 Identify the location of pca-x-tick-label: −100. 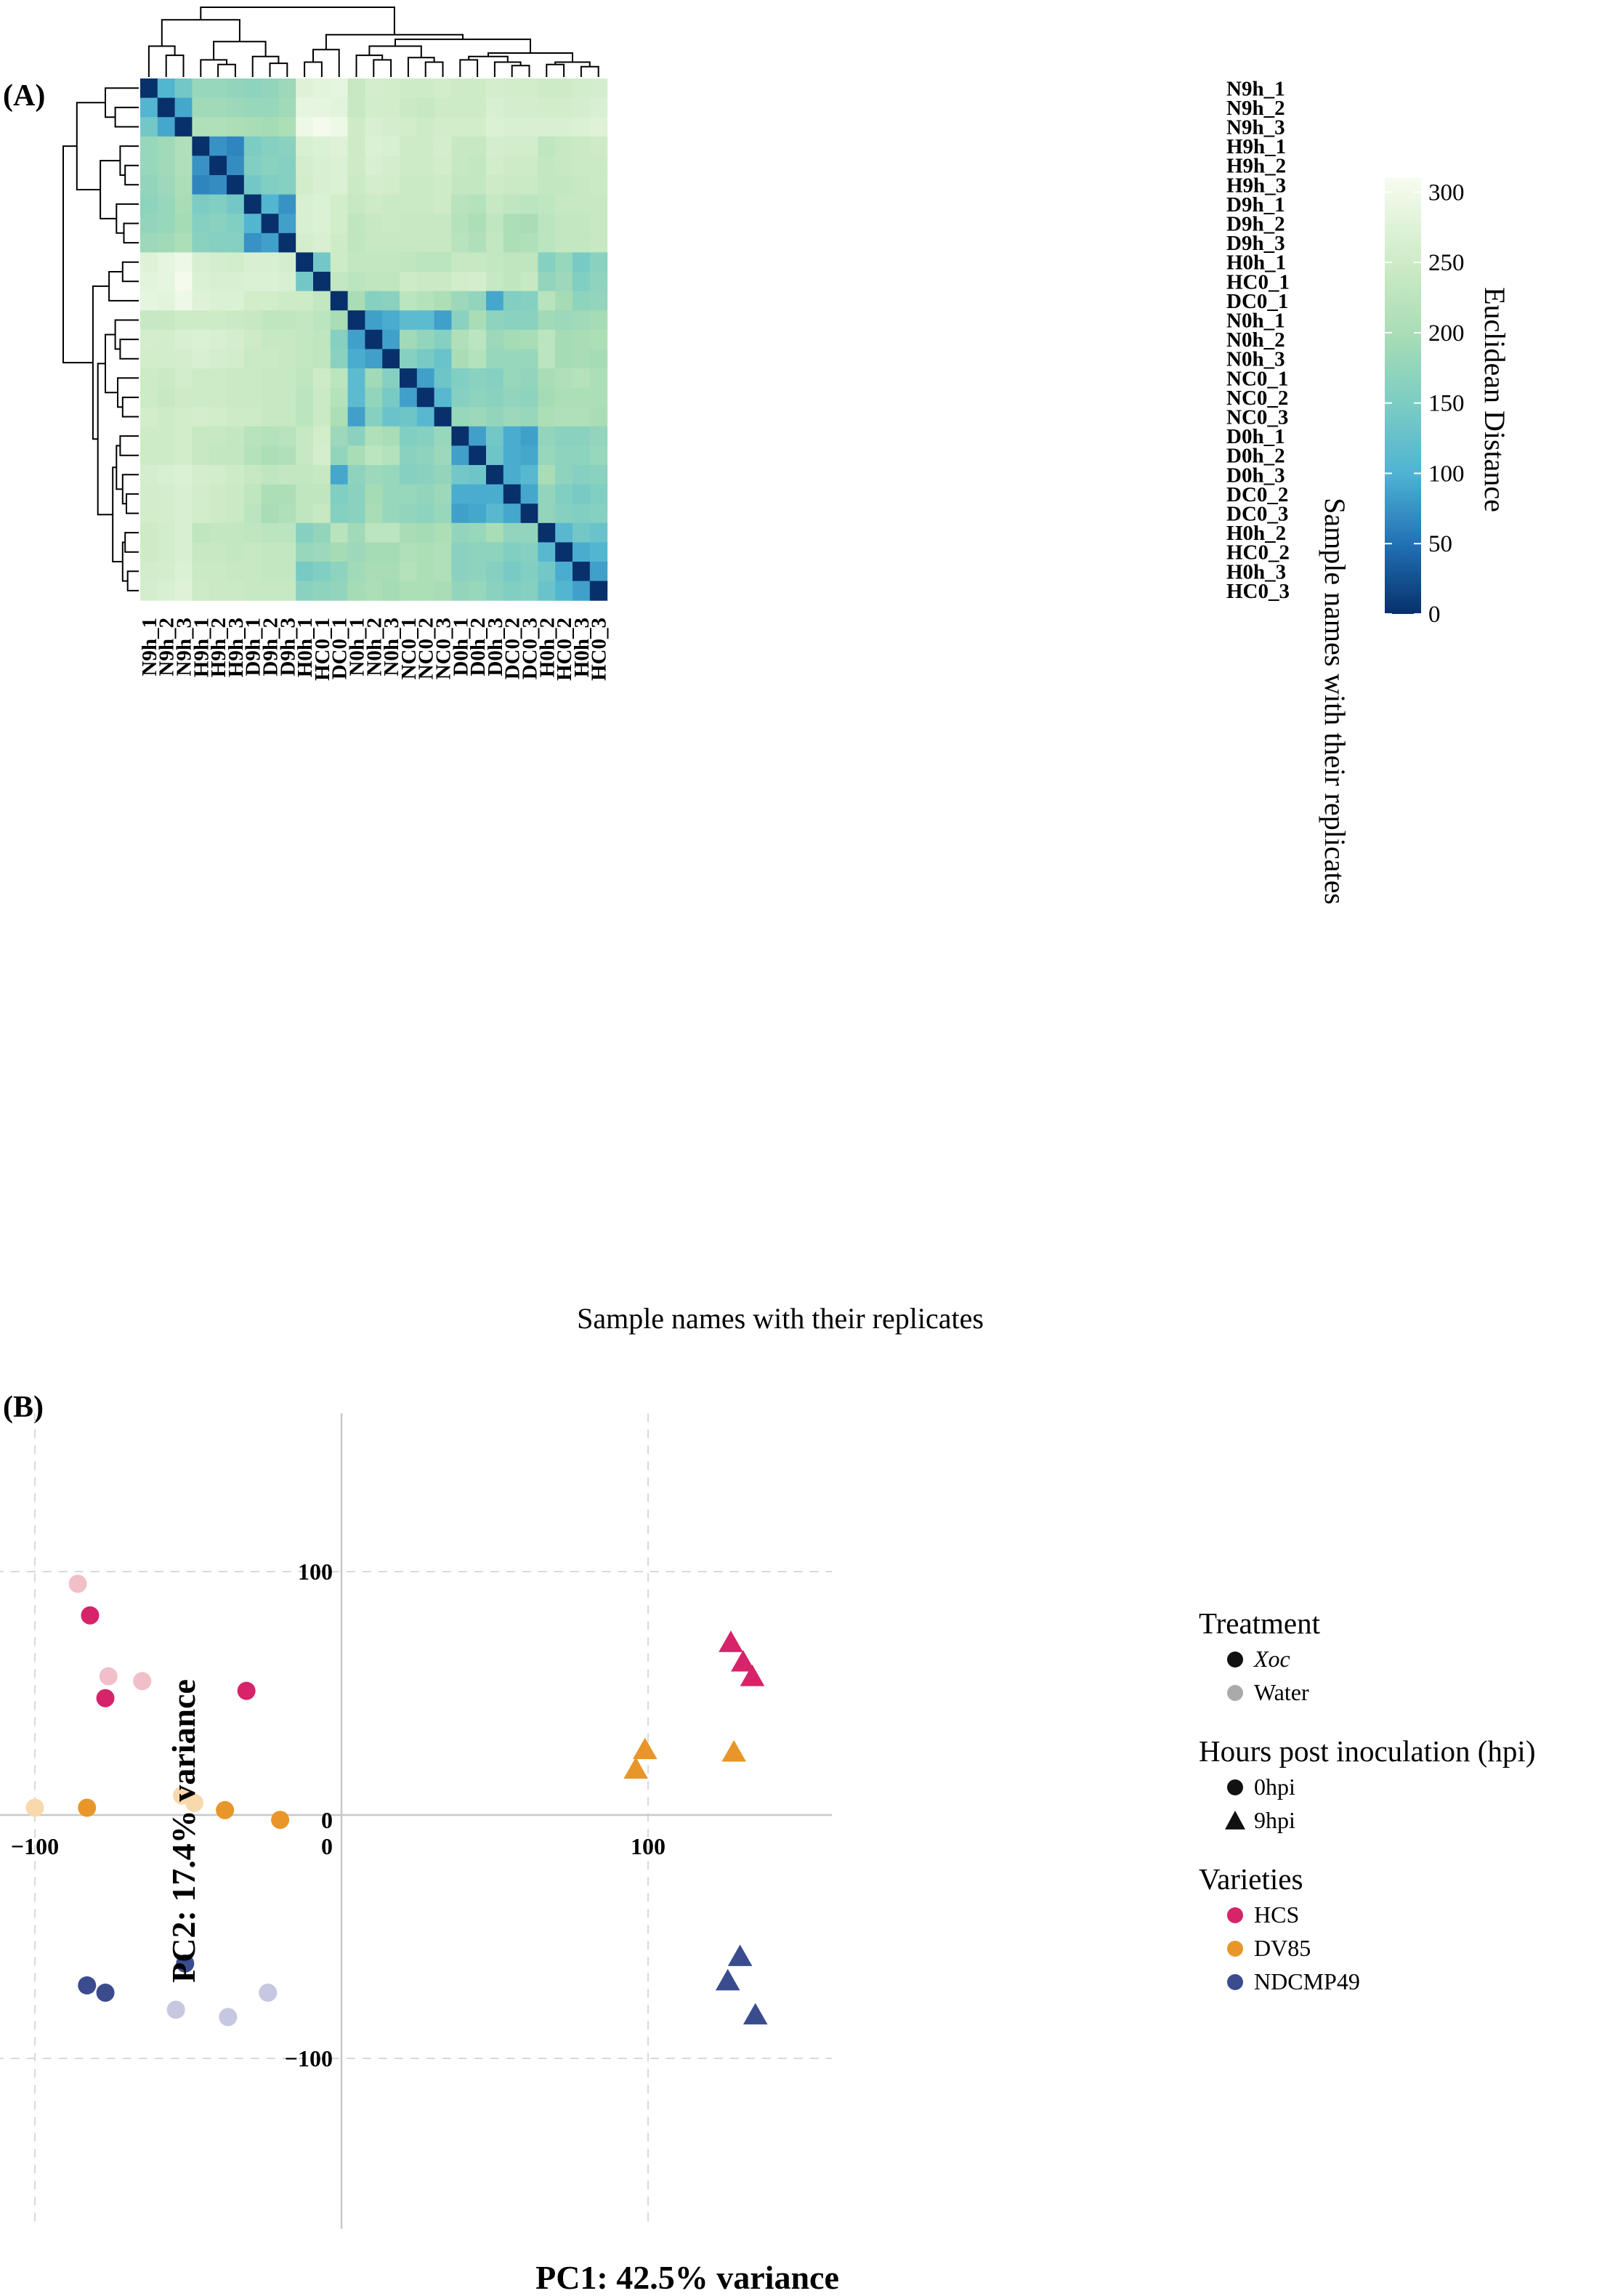
(35, 1846).